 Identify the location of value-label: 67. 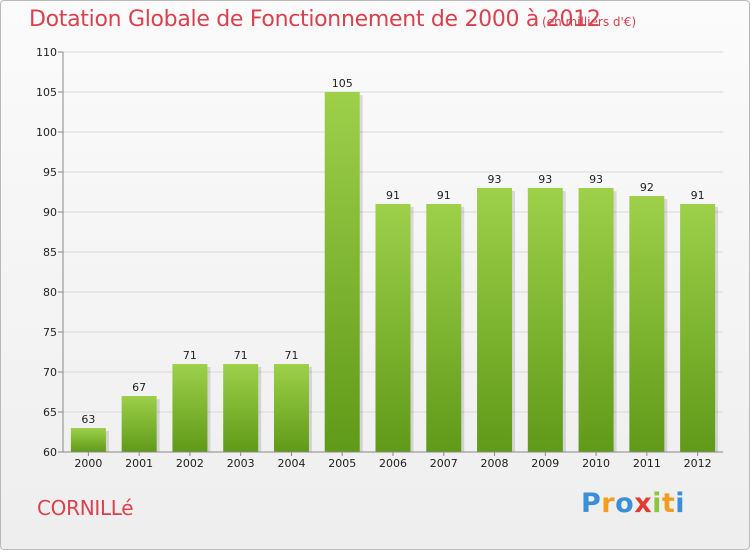
(139, 387).